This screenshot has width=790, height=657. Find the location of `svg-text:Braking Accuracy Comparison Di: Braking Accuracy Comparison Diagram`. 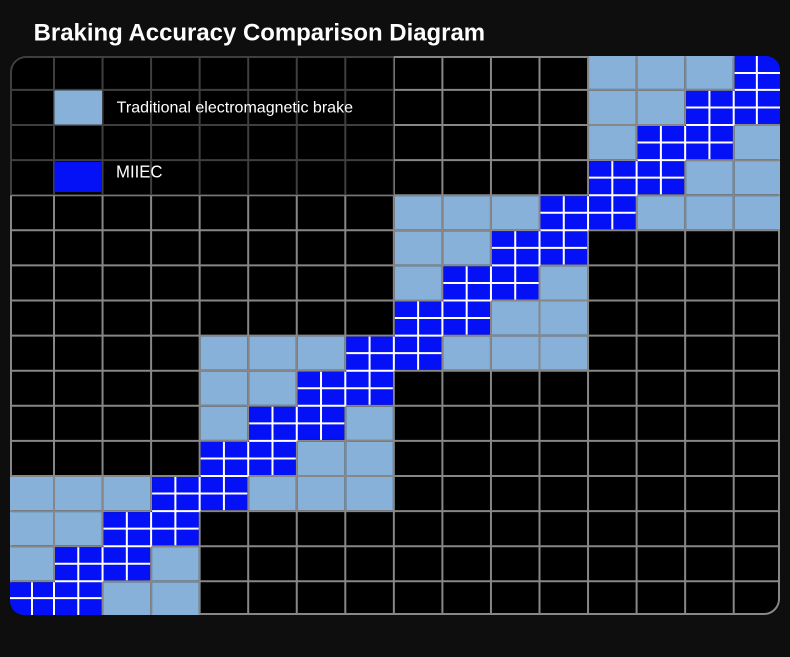

svg-text:Braking Accuracy Comparison Di: Braking Accuracy Comparison Diagram is located at coordinates (260, 33).